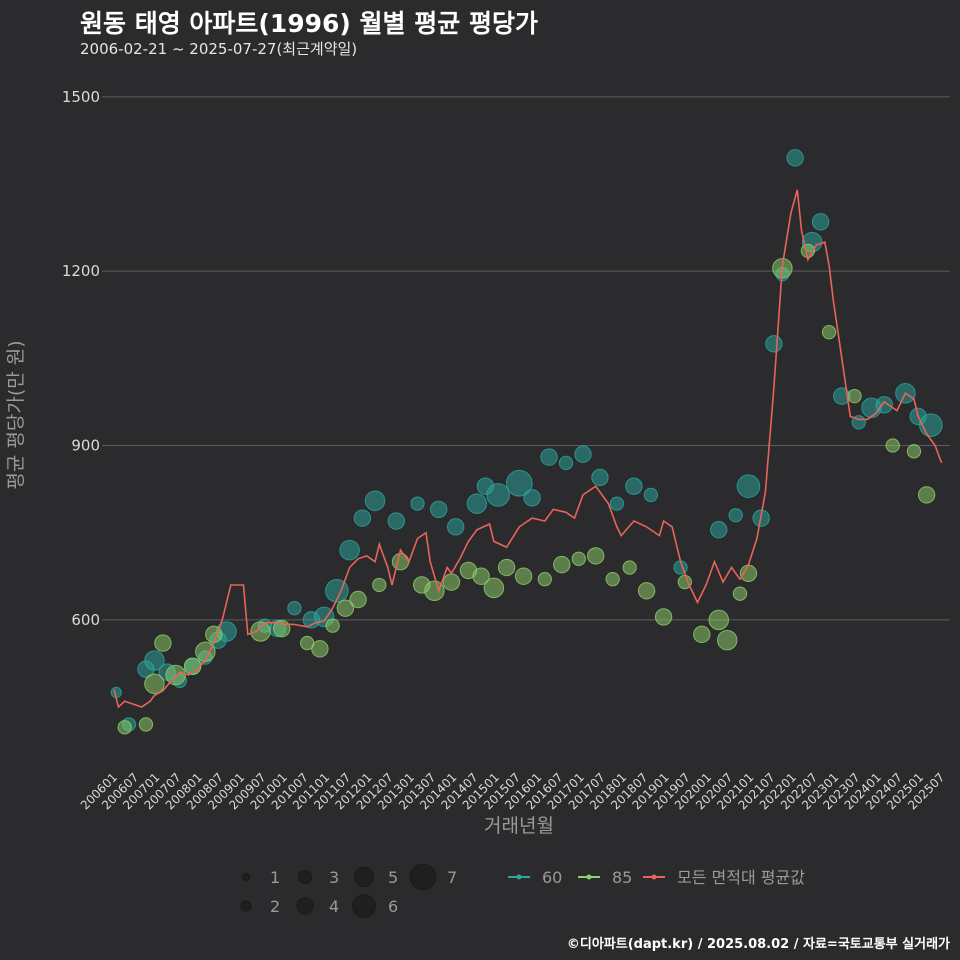 Image resolution: width=960 pixels, height=960 pixels. What do you see at coordinates (309, 23) in the screenshot?
I see `page-title: 원동 태영 아파트(1996) 월별 평균 평당가` at bounding box center [309, 23].